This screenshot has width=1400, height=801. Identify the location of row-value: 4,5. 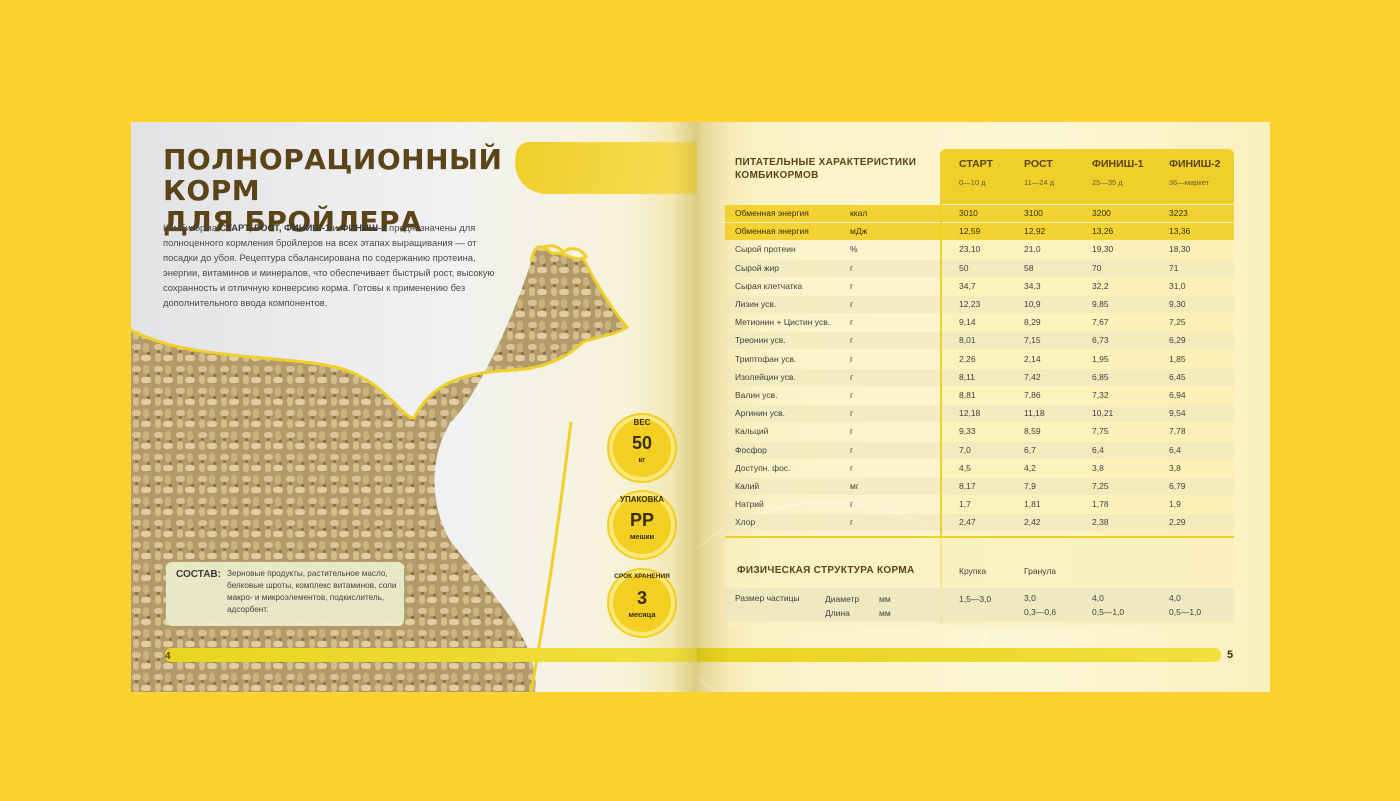
(965, 467).